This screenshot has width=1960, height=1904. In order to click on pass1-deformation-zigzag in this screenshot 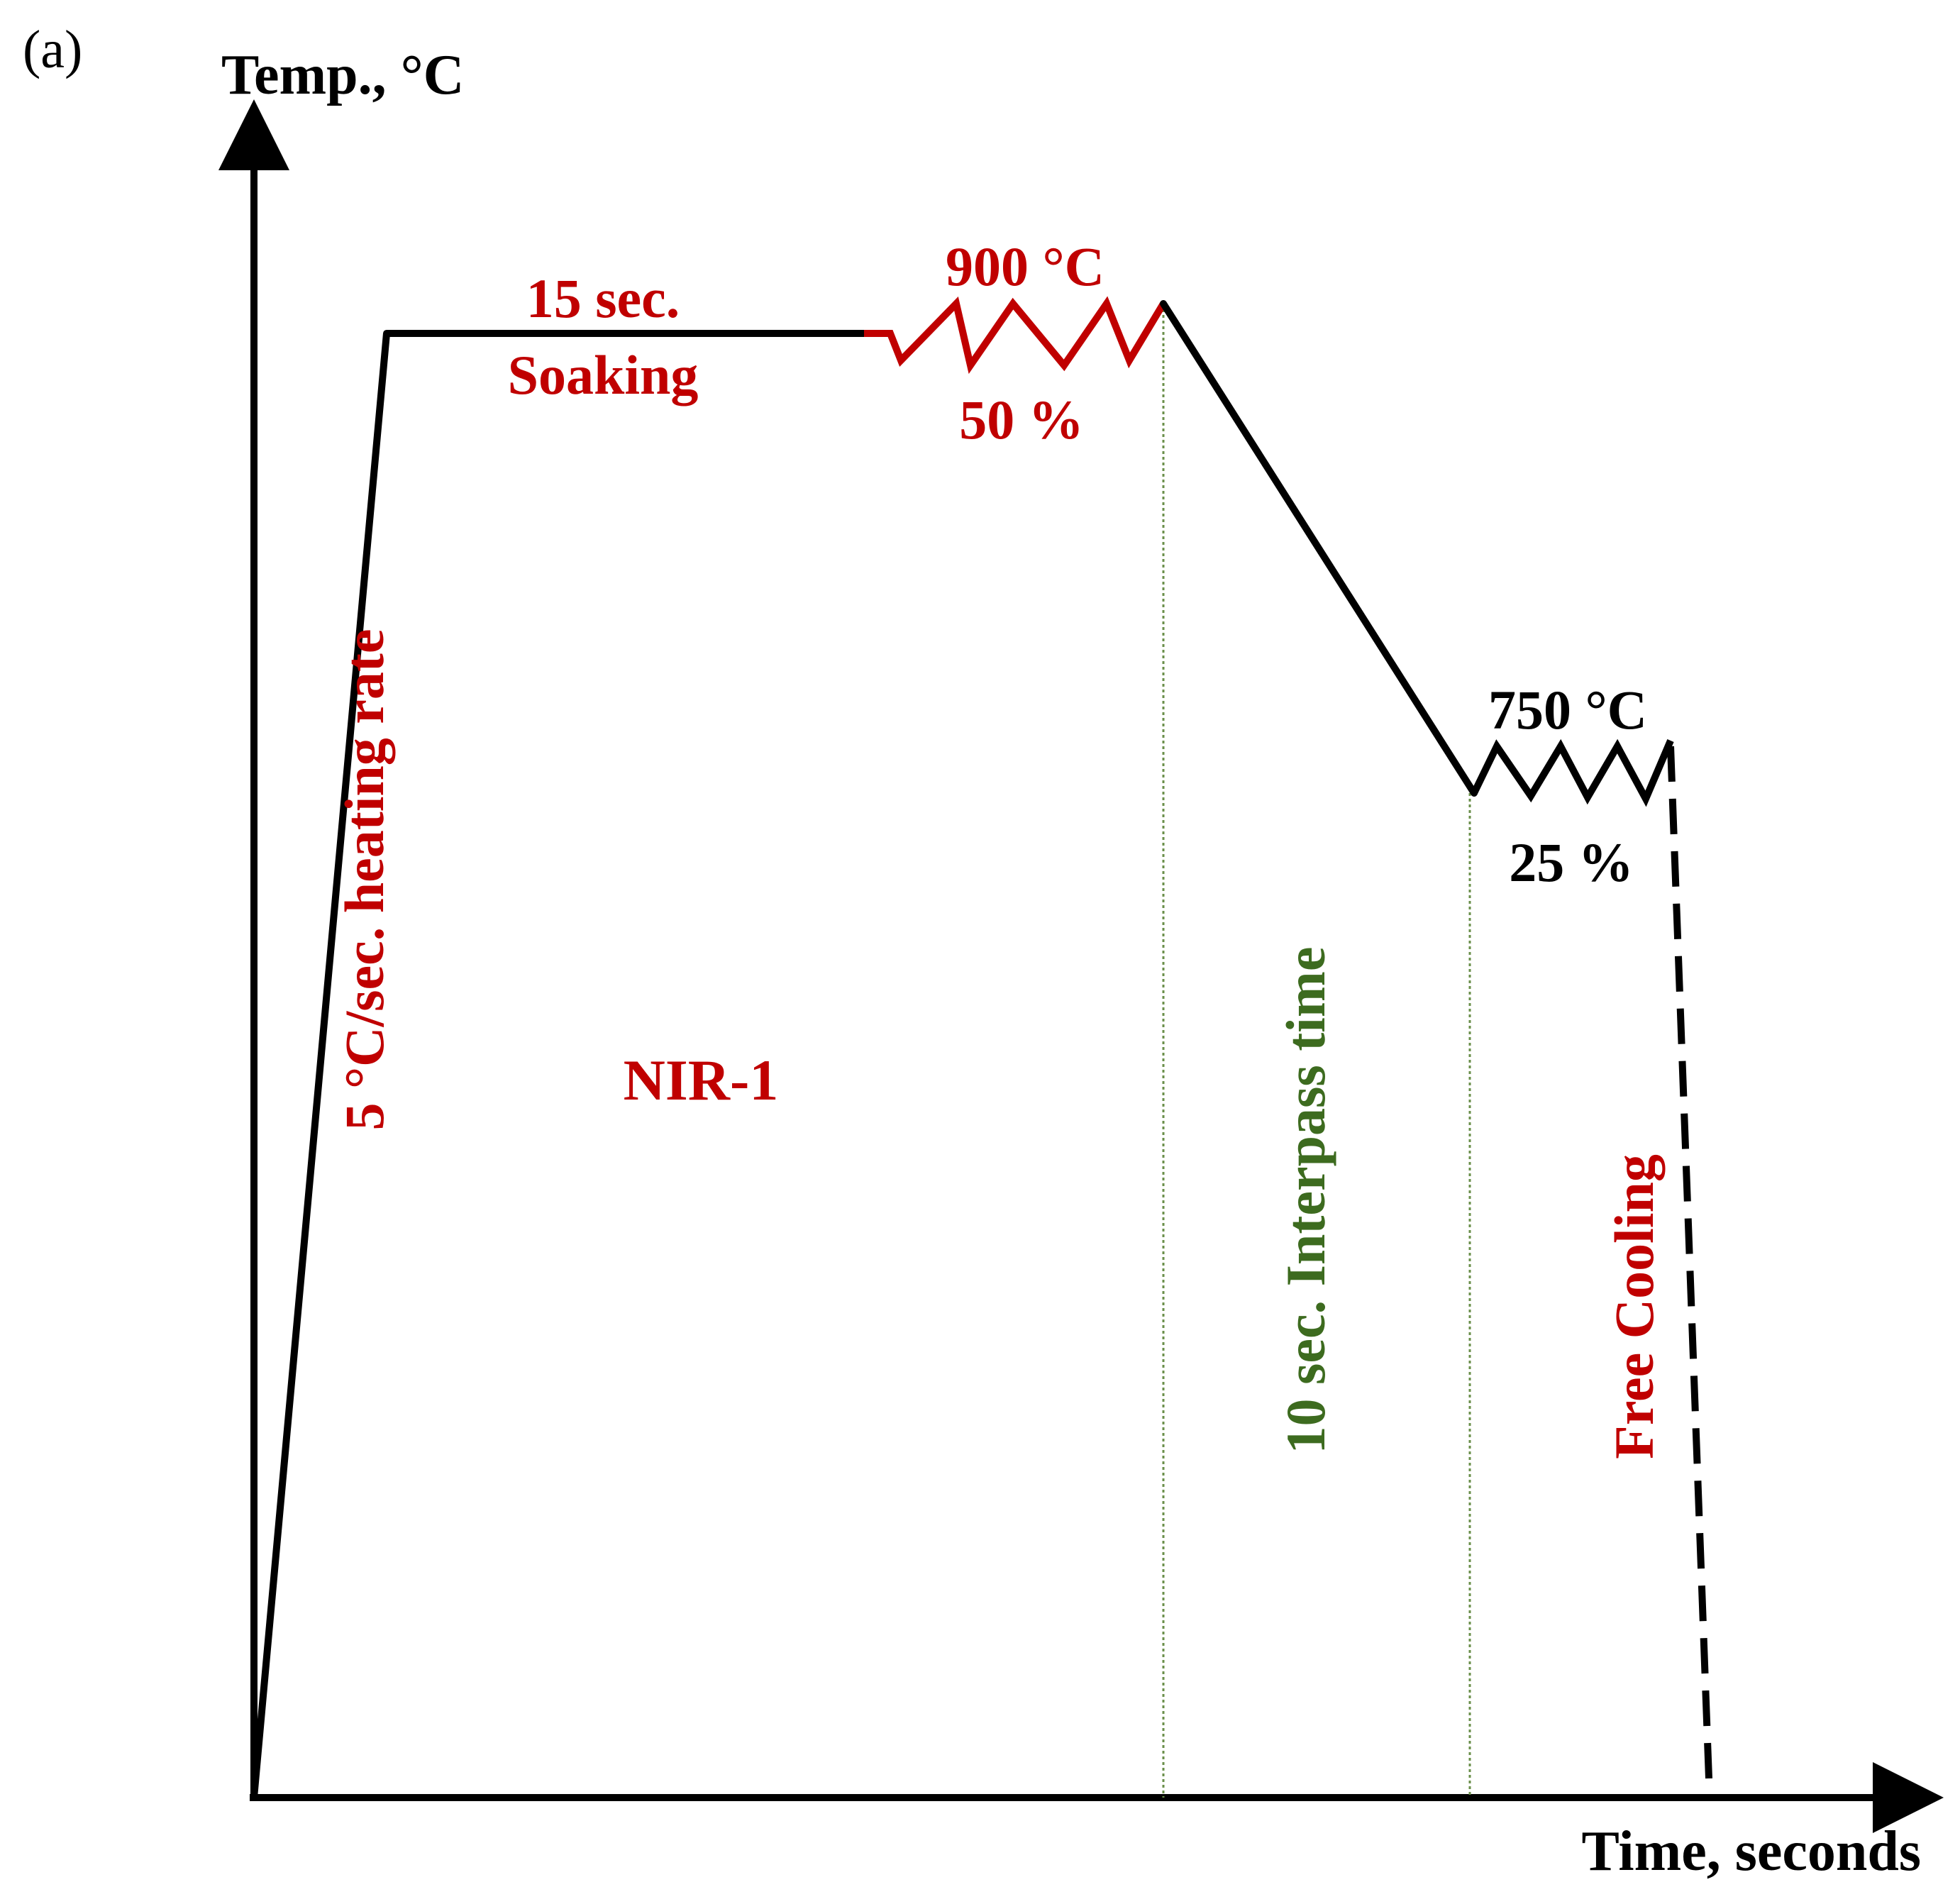, I will do `click(1015, 336)`.